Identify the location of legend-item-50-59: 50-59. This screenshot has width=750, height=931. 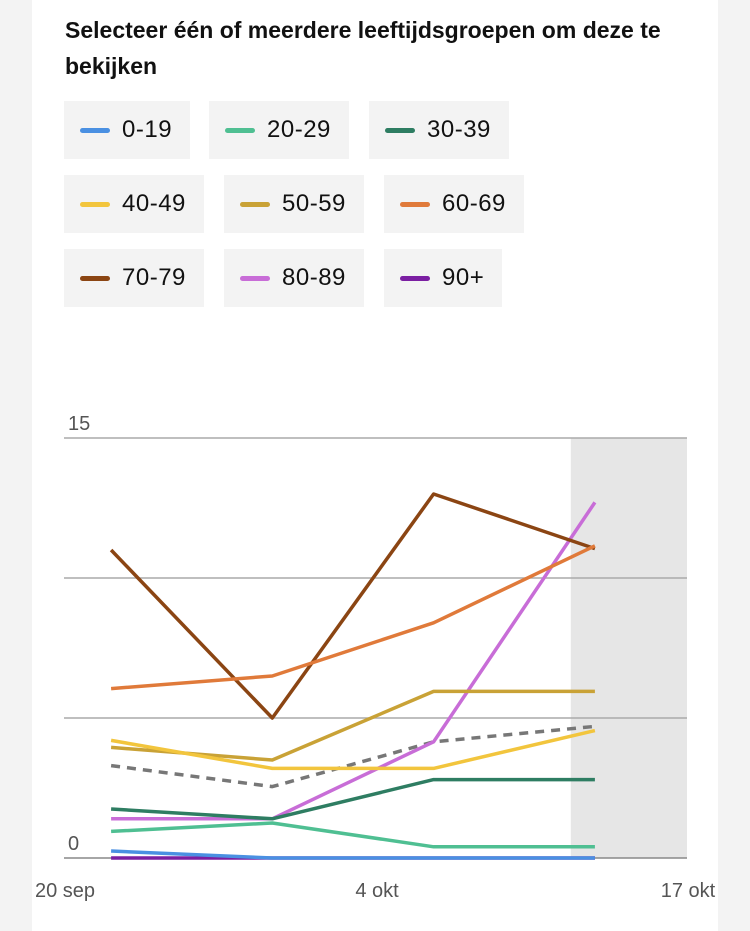
(294, 204).